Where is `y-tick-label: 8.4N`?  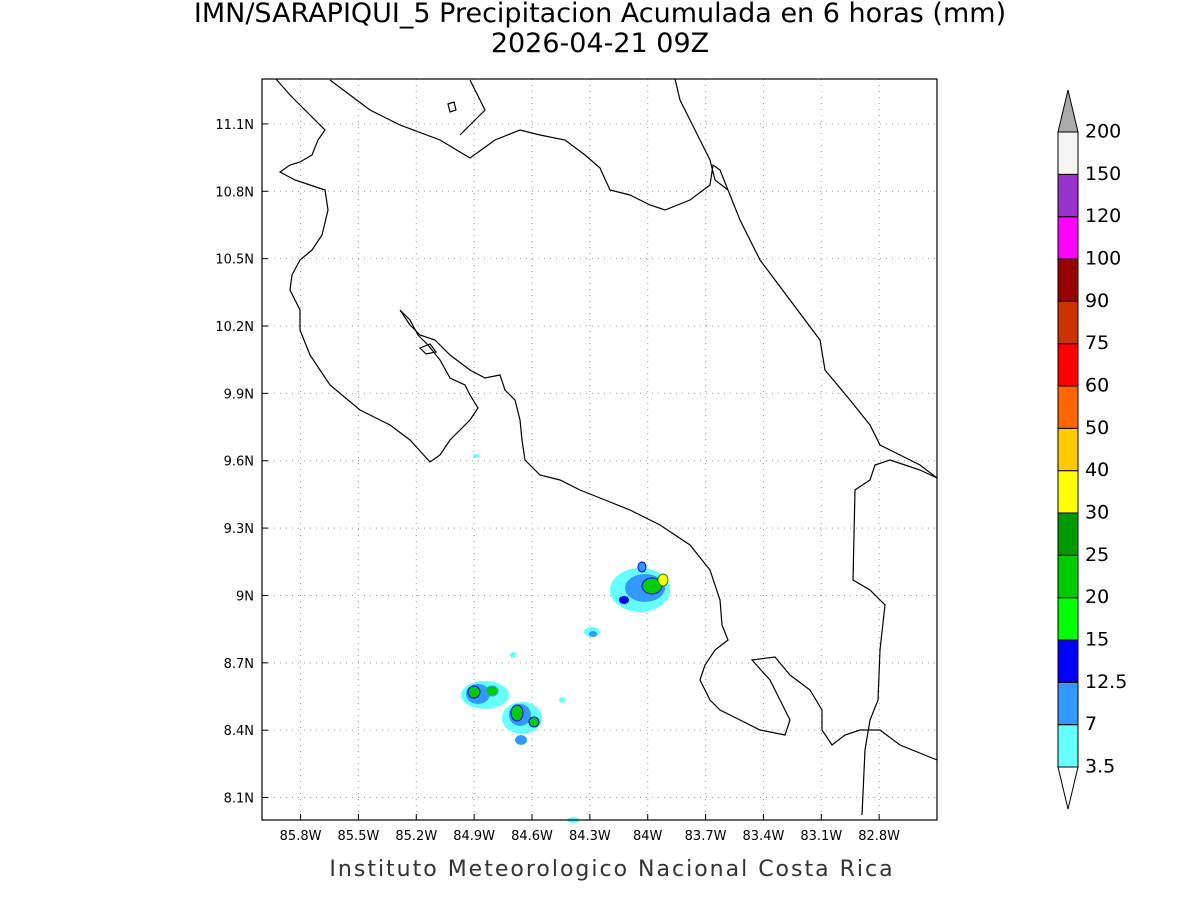
y-tick-label: 8.4N is located at coordinates (239, 731).